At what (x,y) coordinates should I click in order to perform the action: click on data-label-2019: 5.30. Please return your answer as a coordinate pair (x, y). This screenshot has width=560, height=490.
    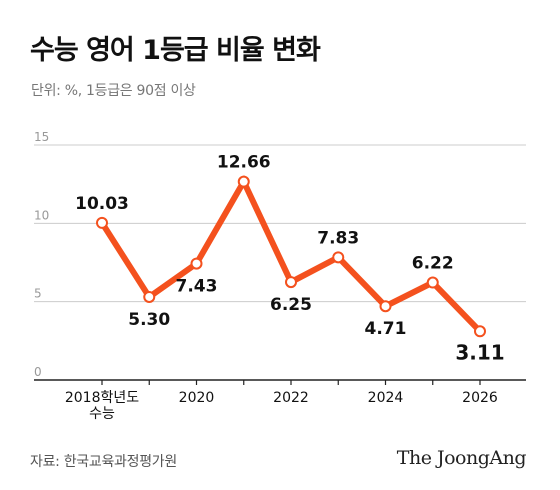
    Looking at the image, I should click on (149, 320).